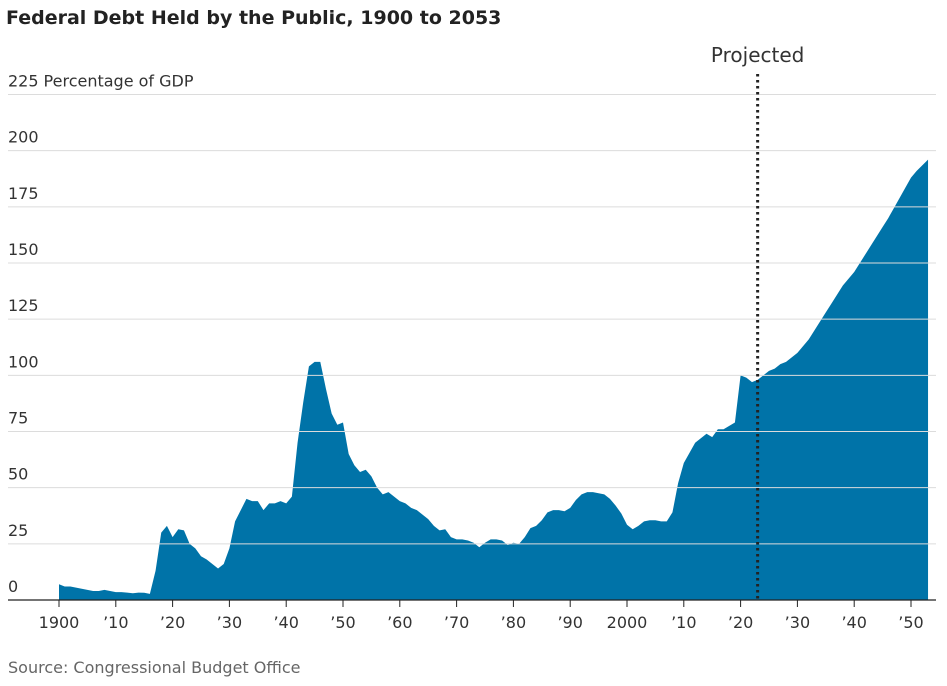 Image resolution: width=947 pixels, height=686 pixels. Describe the element at coordinates (23, 81) in the screenshot. I see `y-tick-label: 225` at that location.